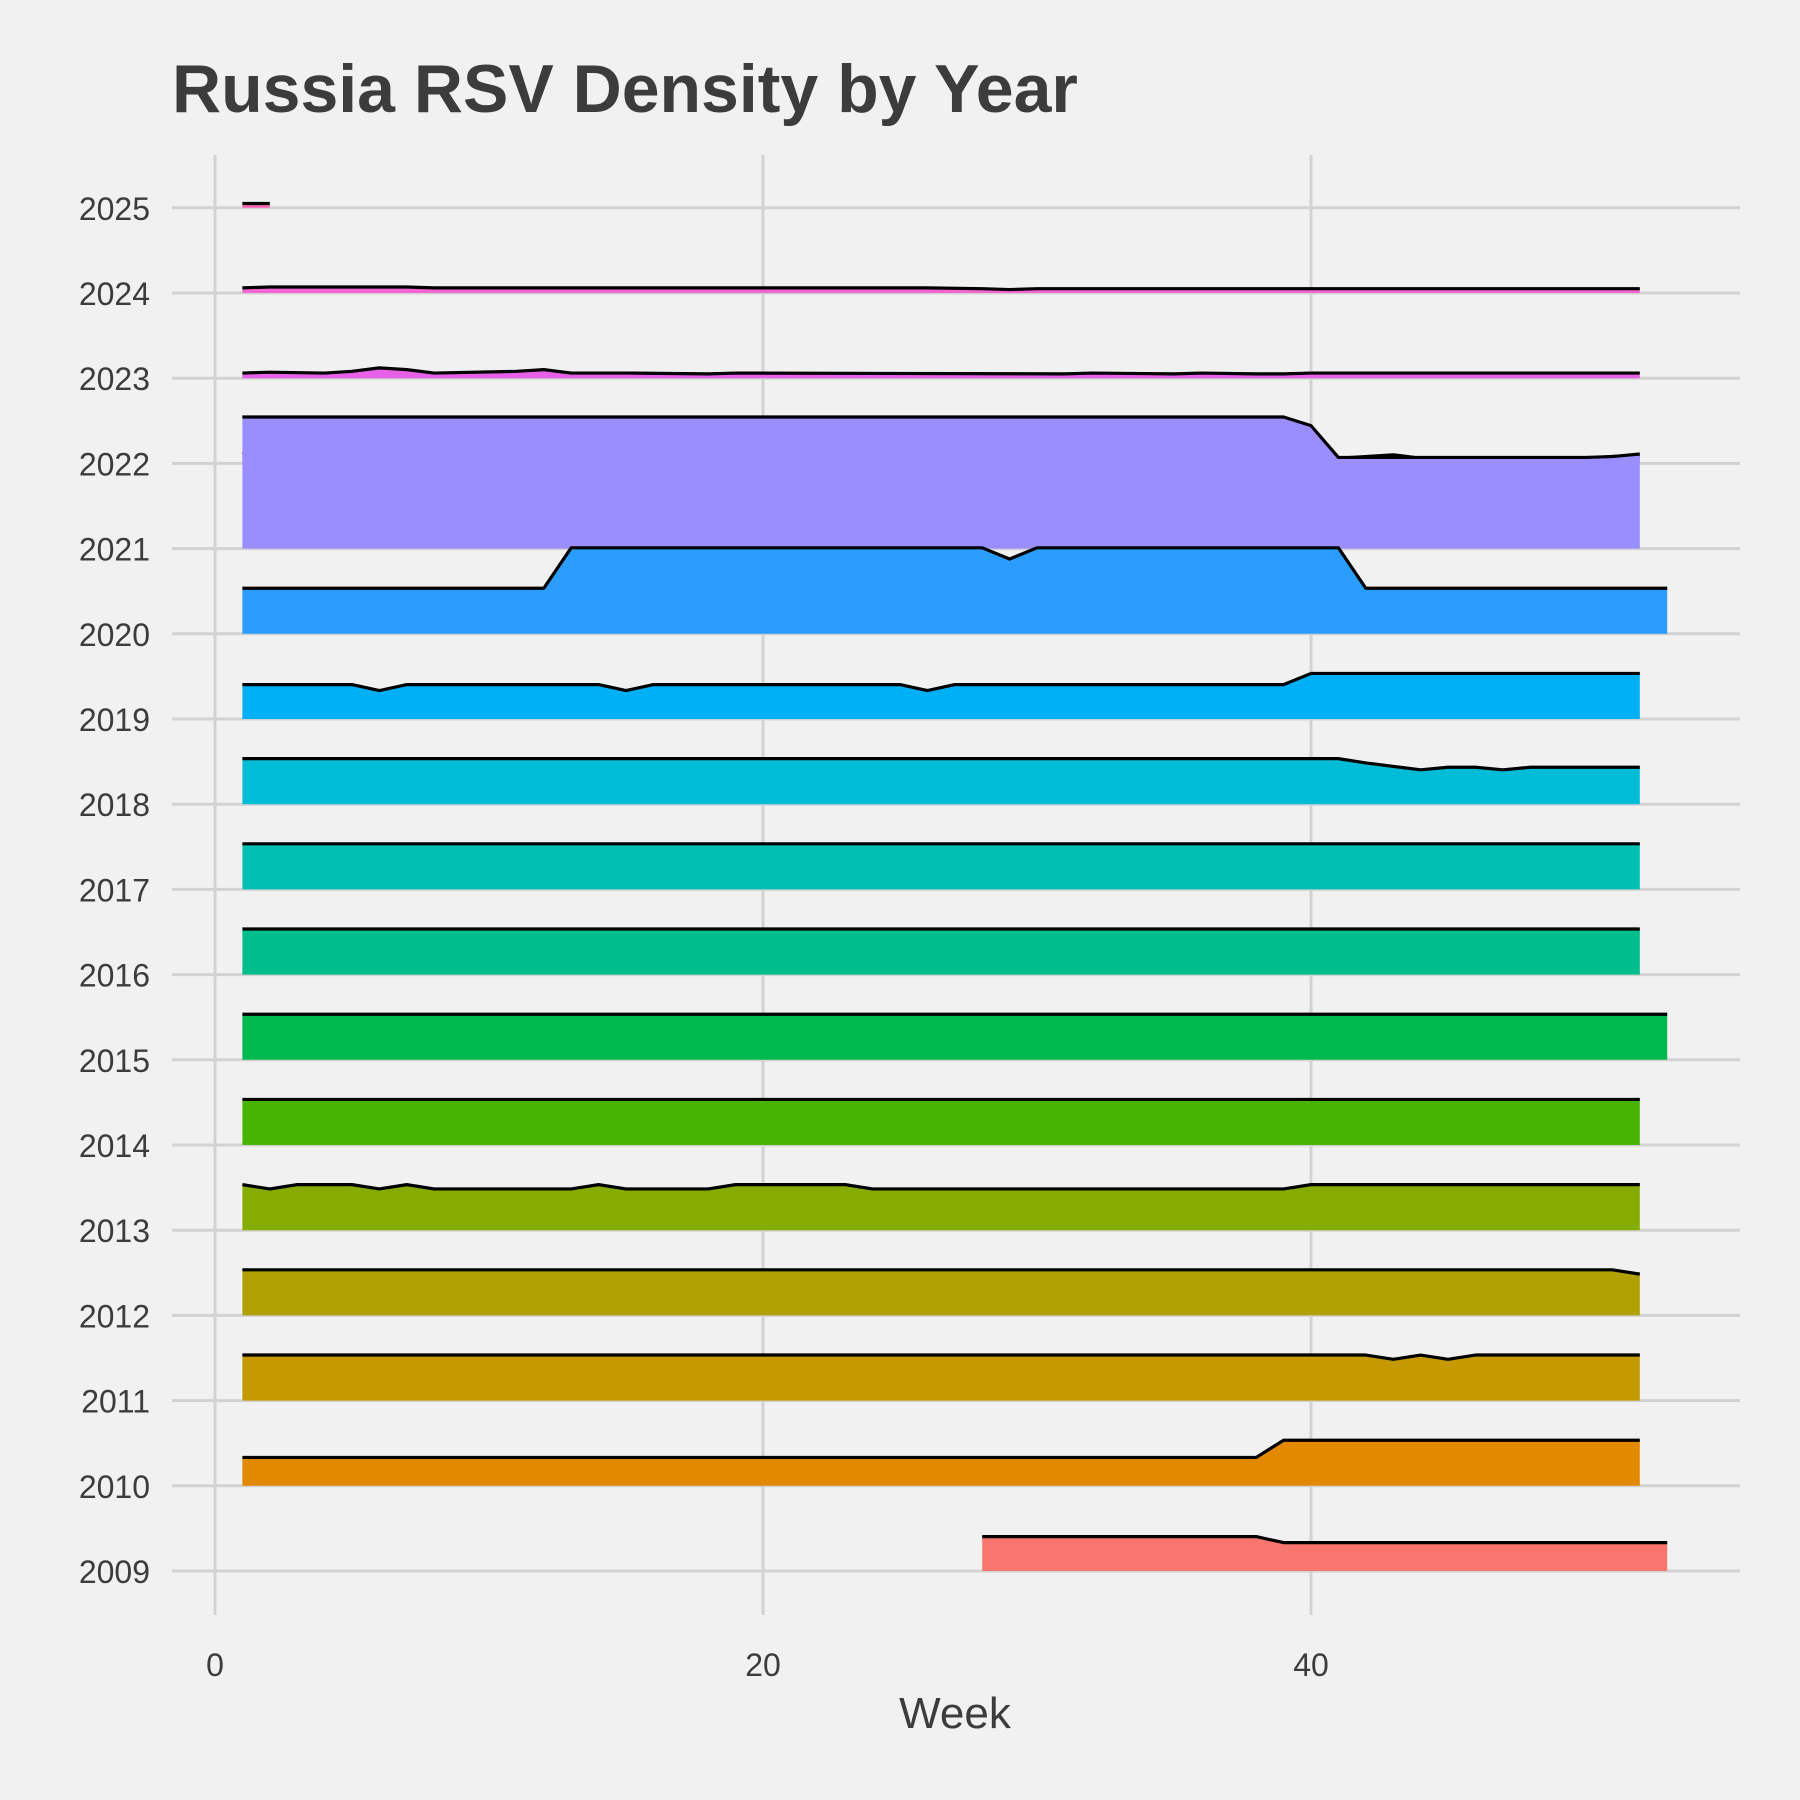 This screenshot has height=1800, width=1800. I want to click on ridge-area-2010, so click(941, 1463).